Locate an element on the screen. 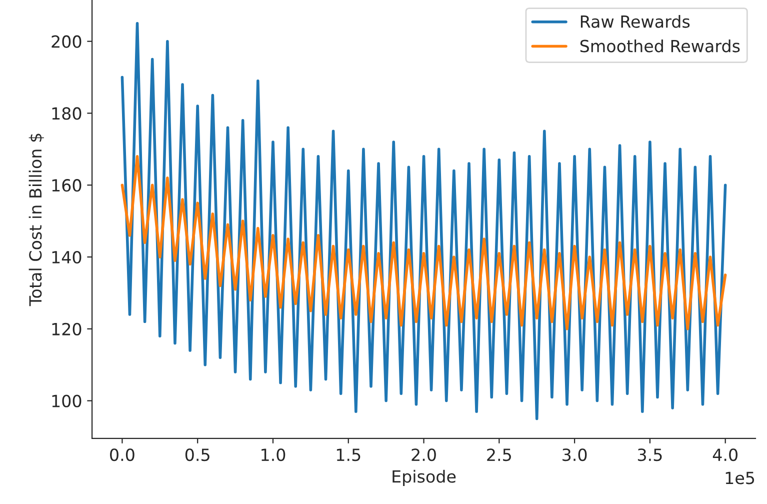 This screenshot has height=504, width=767. x-tick-label: 4.0 is located at coordinates (725, 455).